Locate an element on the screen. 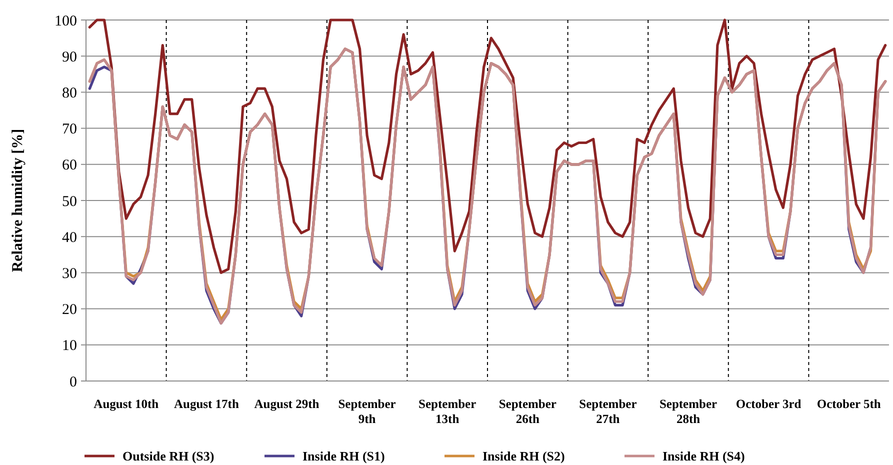 This screenshot has height=465, width=893. y-tick-label: 50 is located at coordinates (69, 202).